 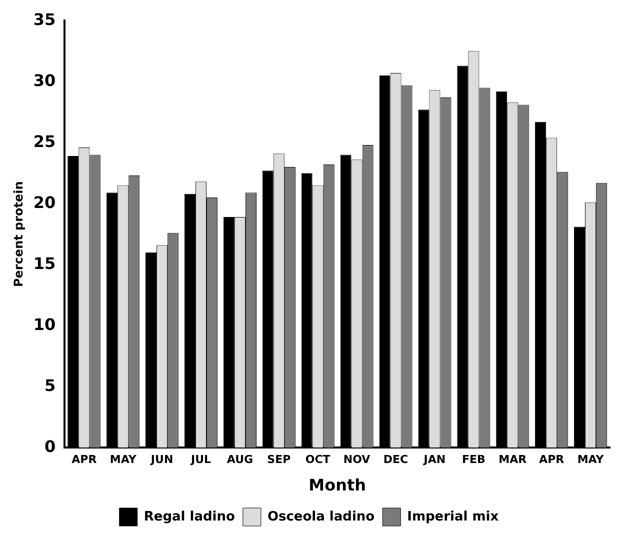 I want to click on legend-label: Regal ladino, so click(x=190, y=516).